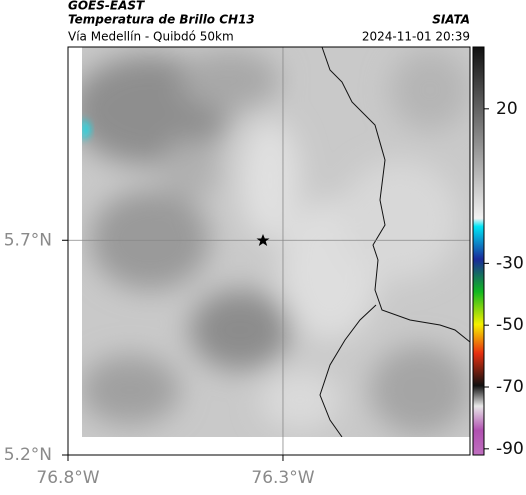  I want to click on colorbar-tick-label: -50, so click(510, 325).